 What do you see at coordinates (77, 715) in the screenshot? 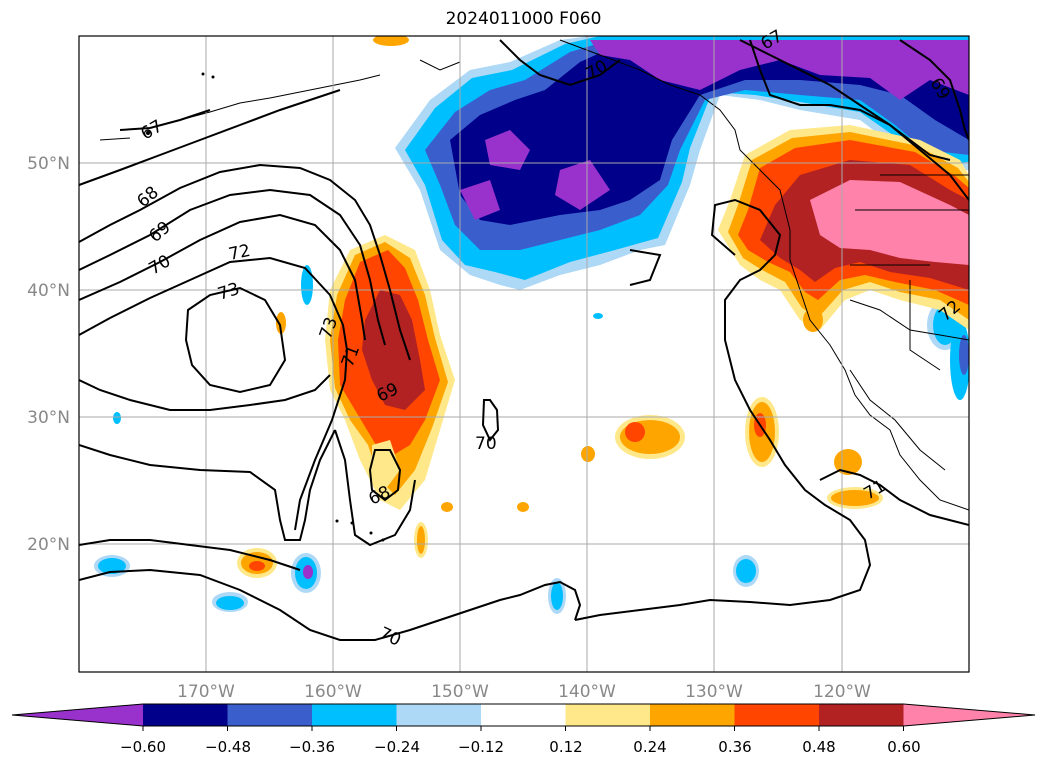
I see `colorbar-extend-min` at bounding box center [77, 715].